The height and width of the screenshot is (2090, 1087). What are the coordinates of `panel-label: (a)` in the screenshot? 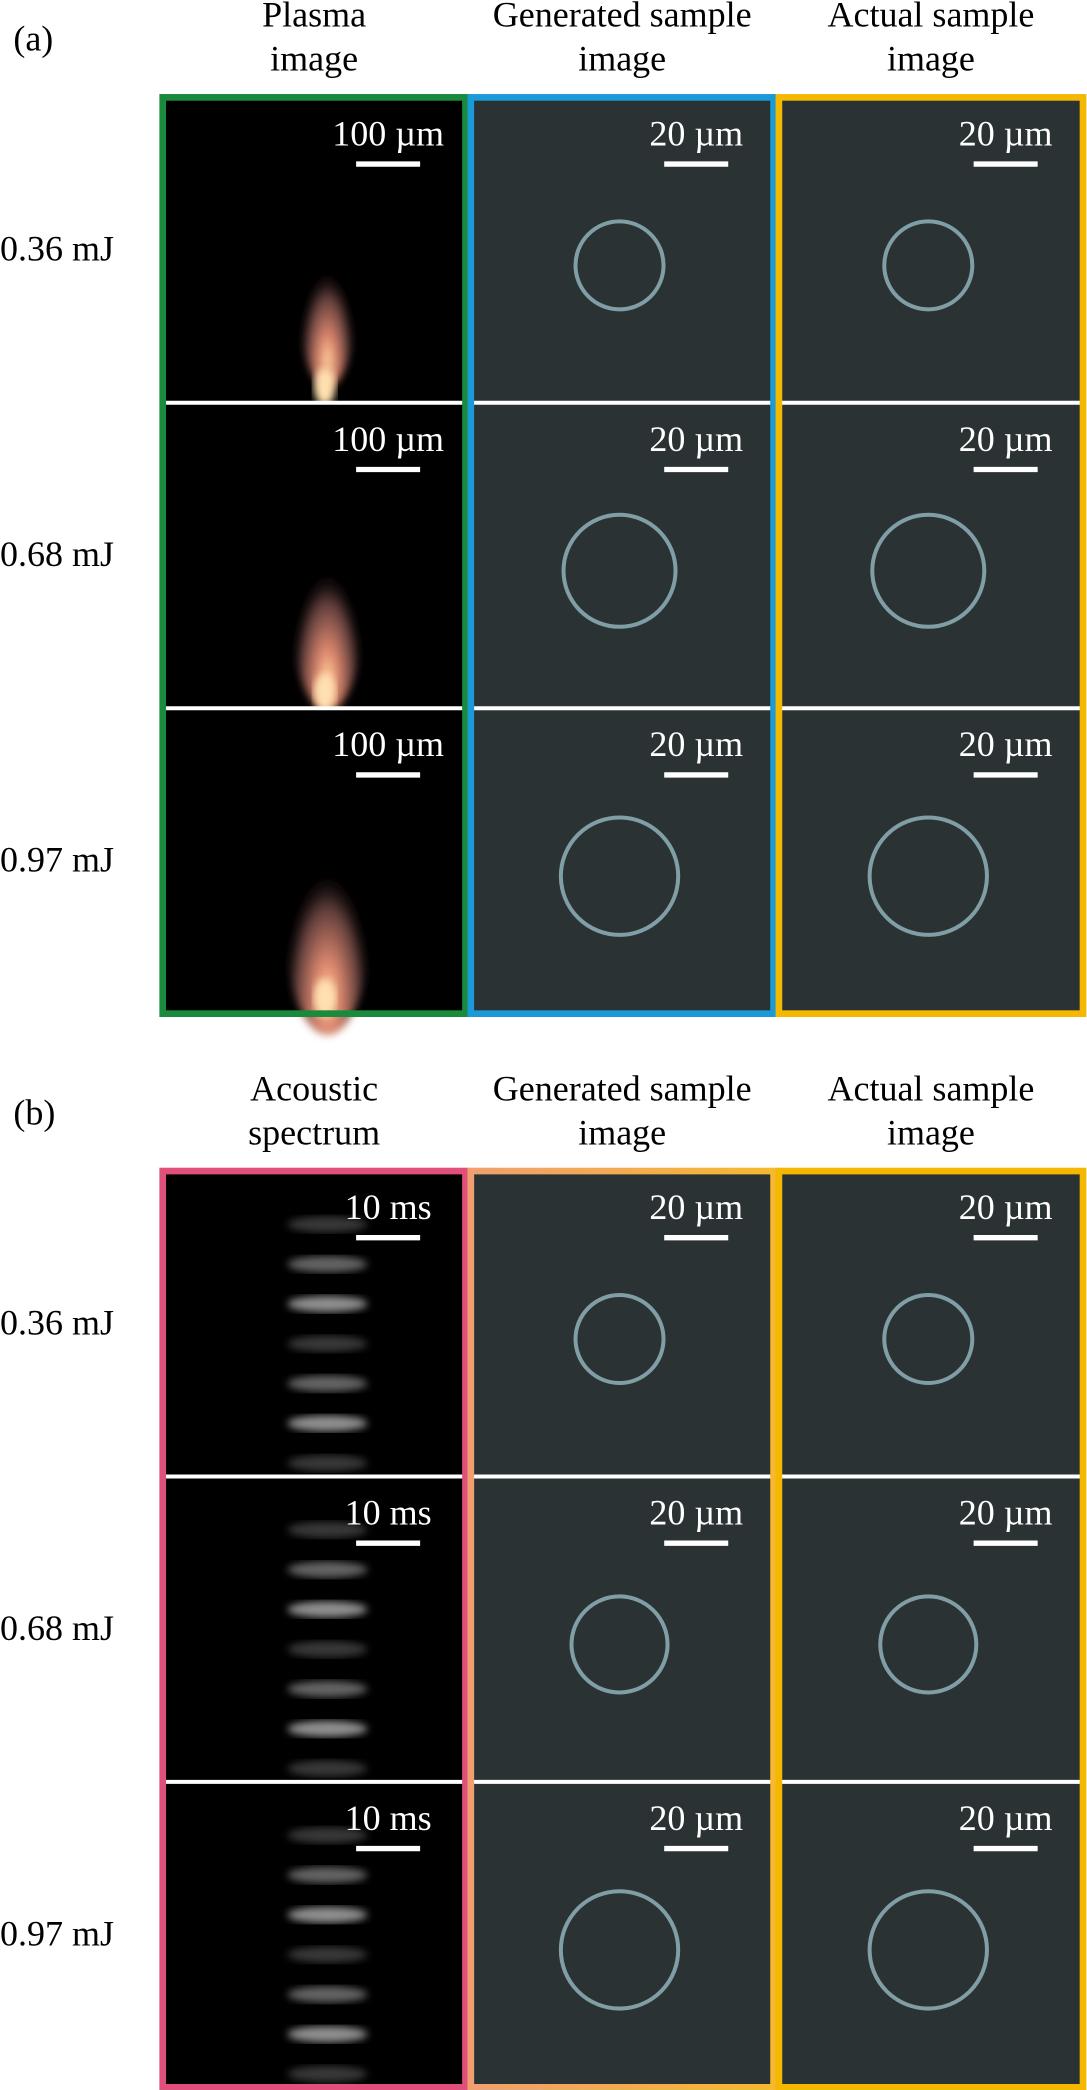 It's located at (33, 39).